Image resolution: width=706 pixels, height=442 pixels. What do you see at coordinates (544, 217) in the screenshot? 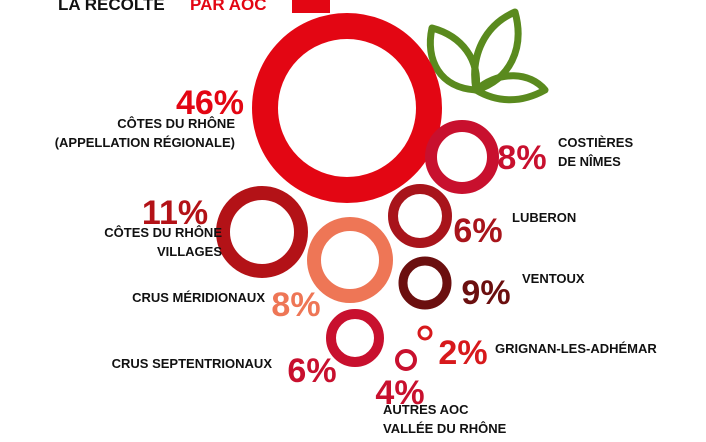
I see `category-label: LUBERON` at bounding box center [544, 217].